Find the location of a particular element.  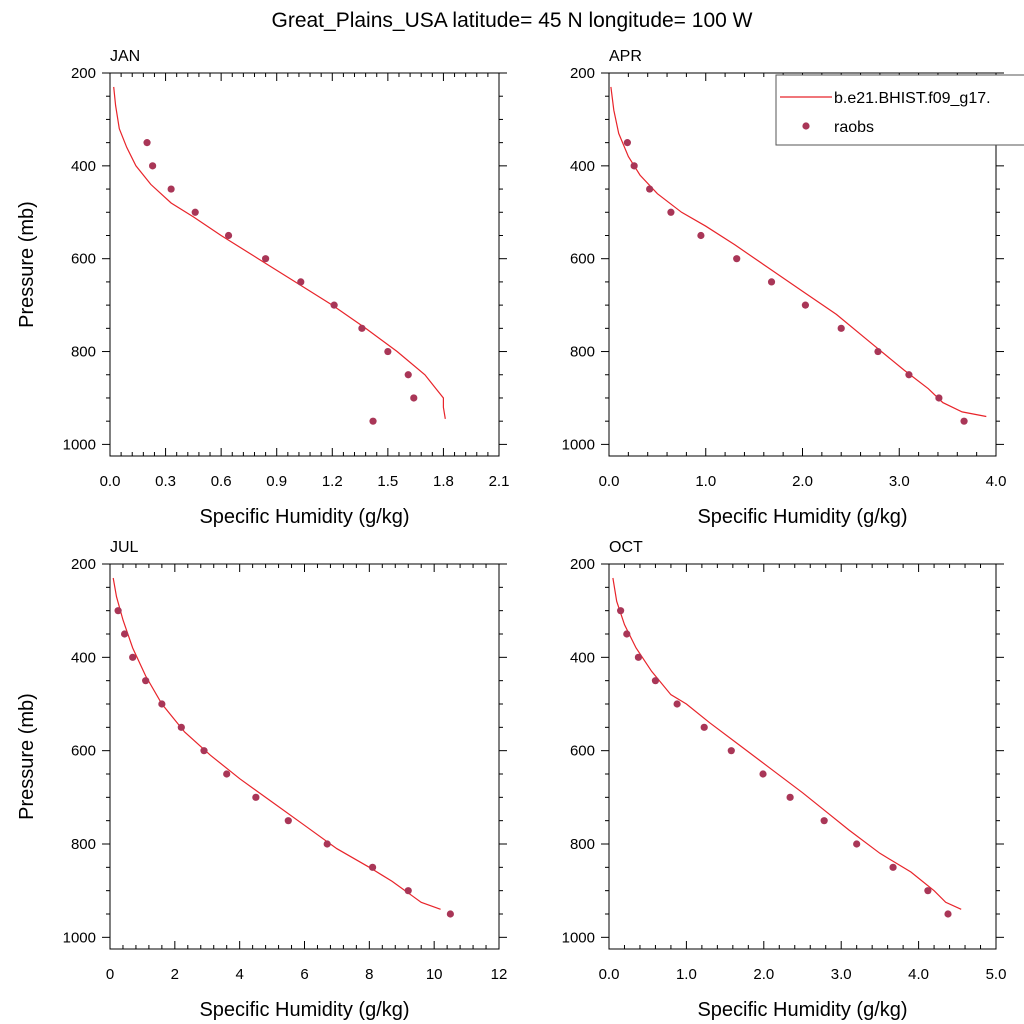

legend-line-label: b.e21.BHIST.f09_g17. is located at coordinates (912, 98).